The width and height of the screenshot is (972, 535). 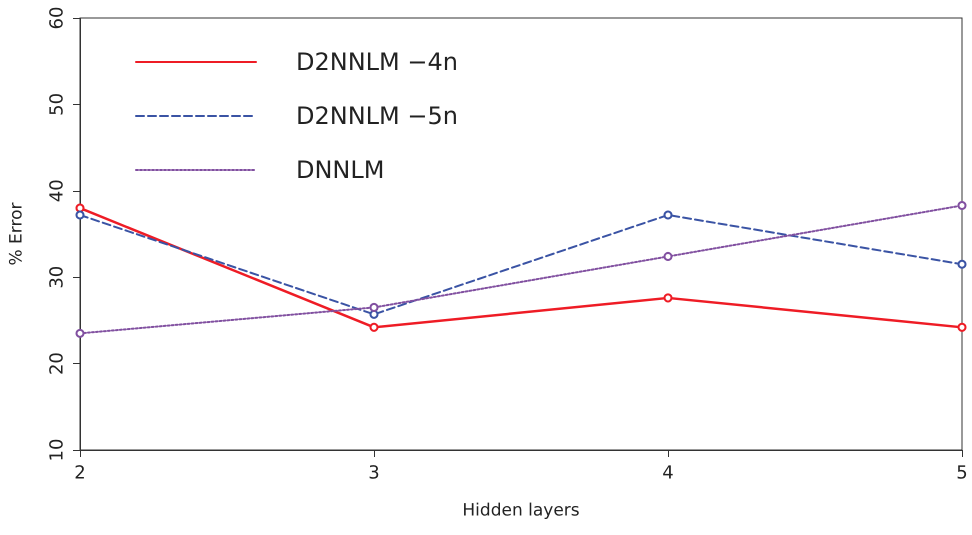 I want to click on y-tick-label: 50, so click(x=57, y=104).